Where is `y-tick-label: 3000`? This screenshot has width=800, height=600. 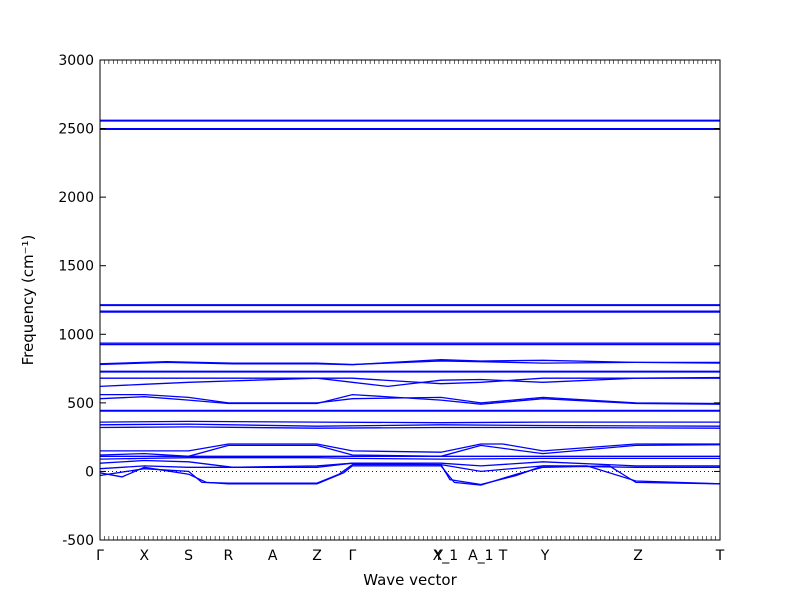 y-tick-label: 3000 is located at coordinates (76, 61).